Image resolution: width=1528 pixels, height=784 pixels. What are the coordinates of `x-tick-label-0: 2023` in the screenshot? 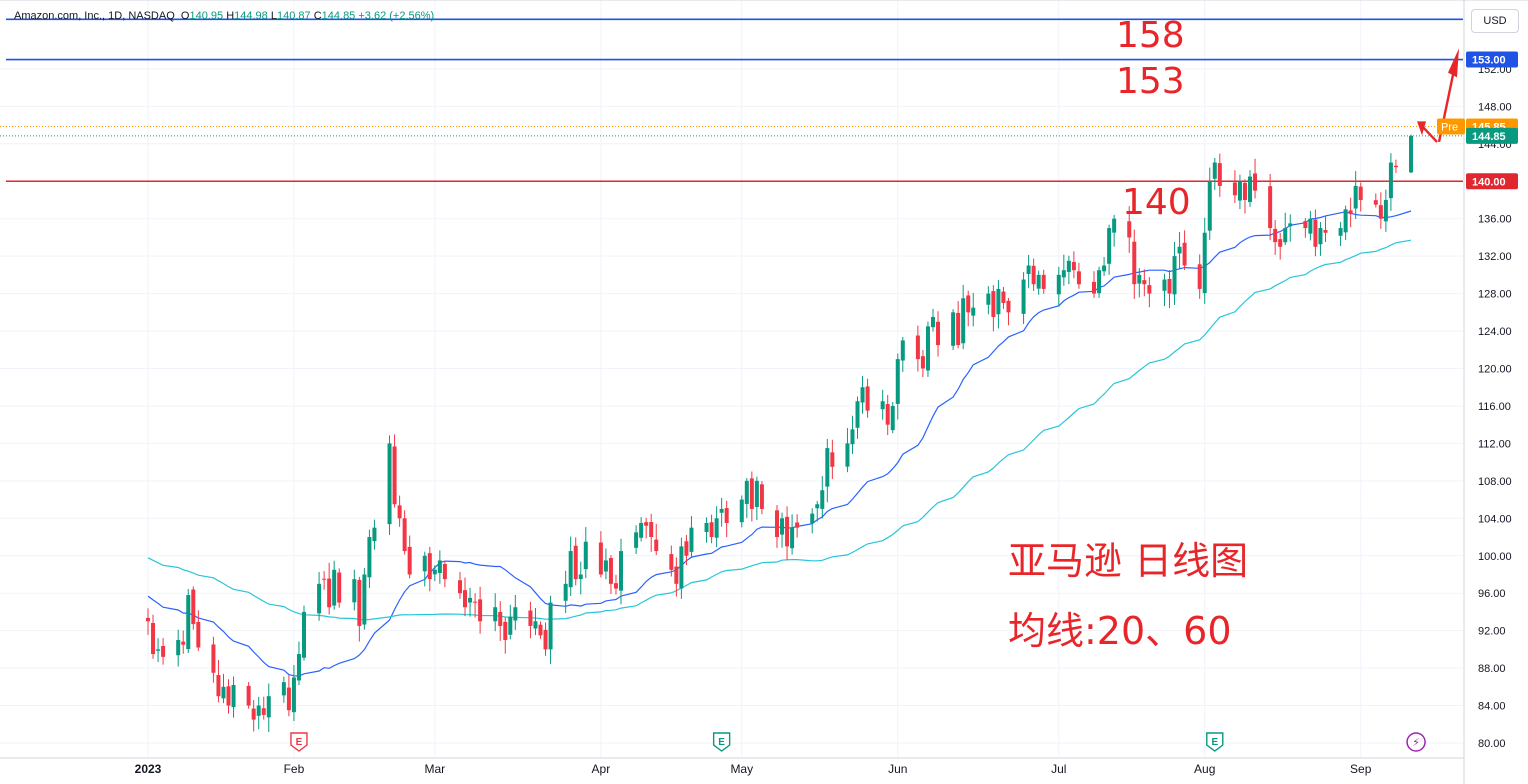 It's located at (148, 769).